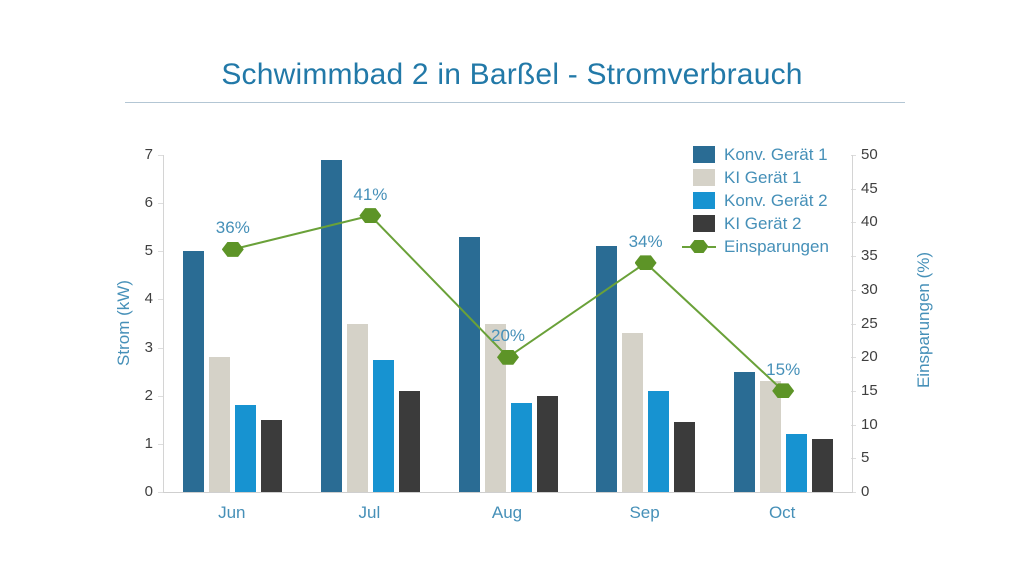 The height and width of the screenshot is (576, 1024). Describe the element at coordinates (148, 154) in the screenshot. I see `y-tick-label-left: 7` at that location.